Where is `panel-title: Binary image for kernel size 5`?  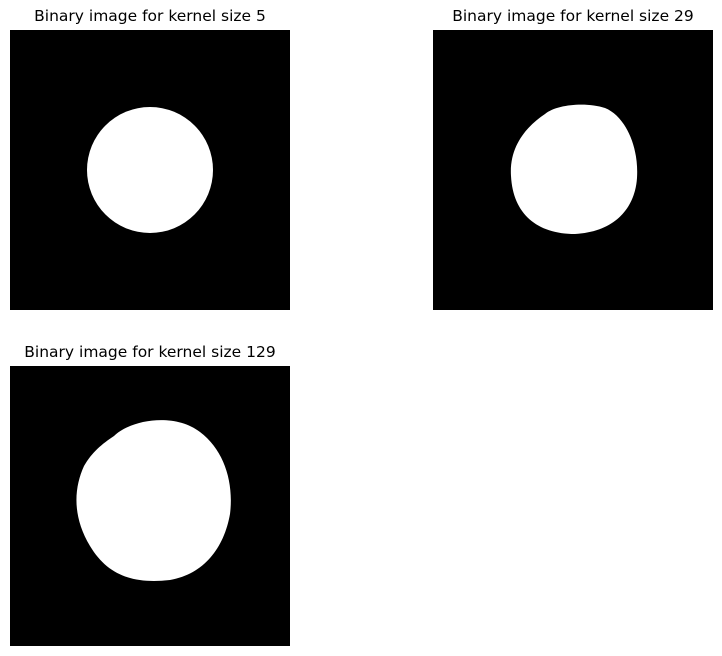
panel-title: Binary image for kernel size 5 is located at coordinates (150, 16).